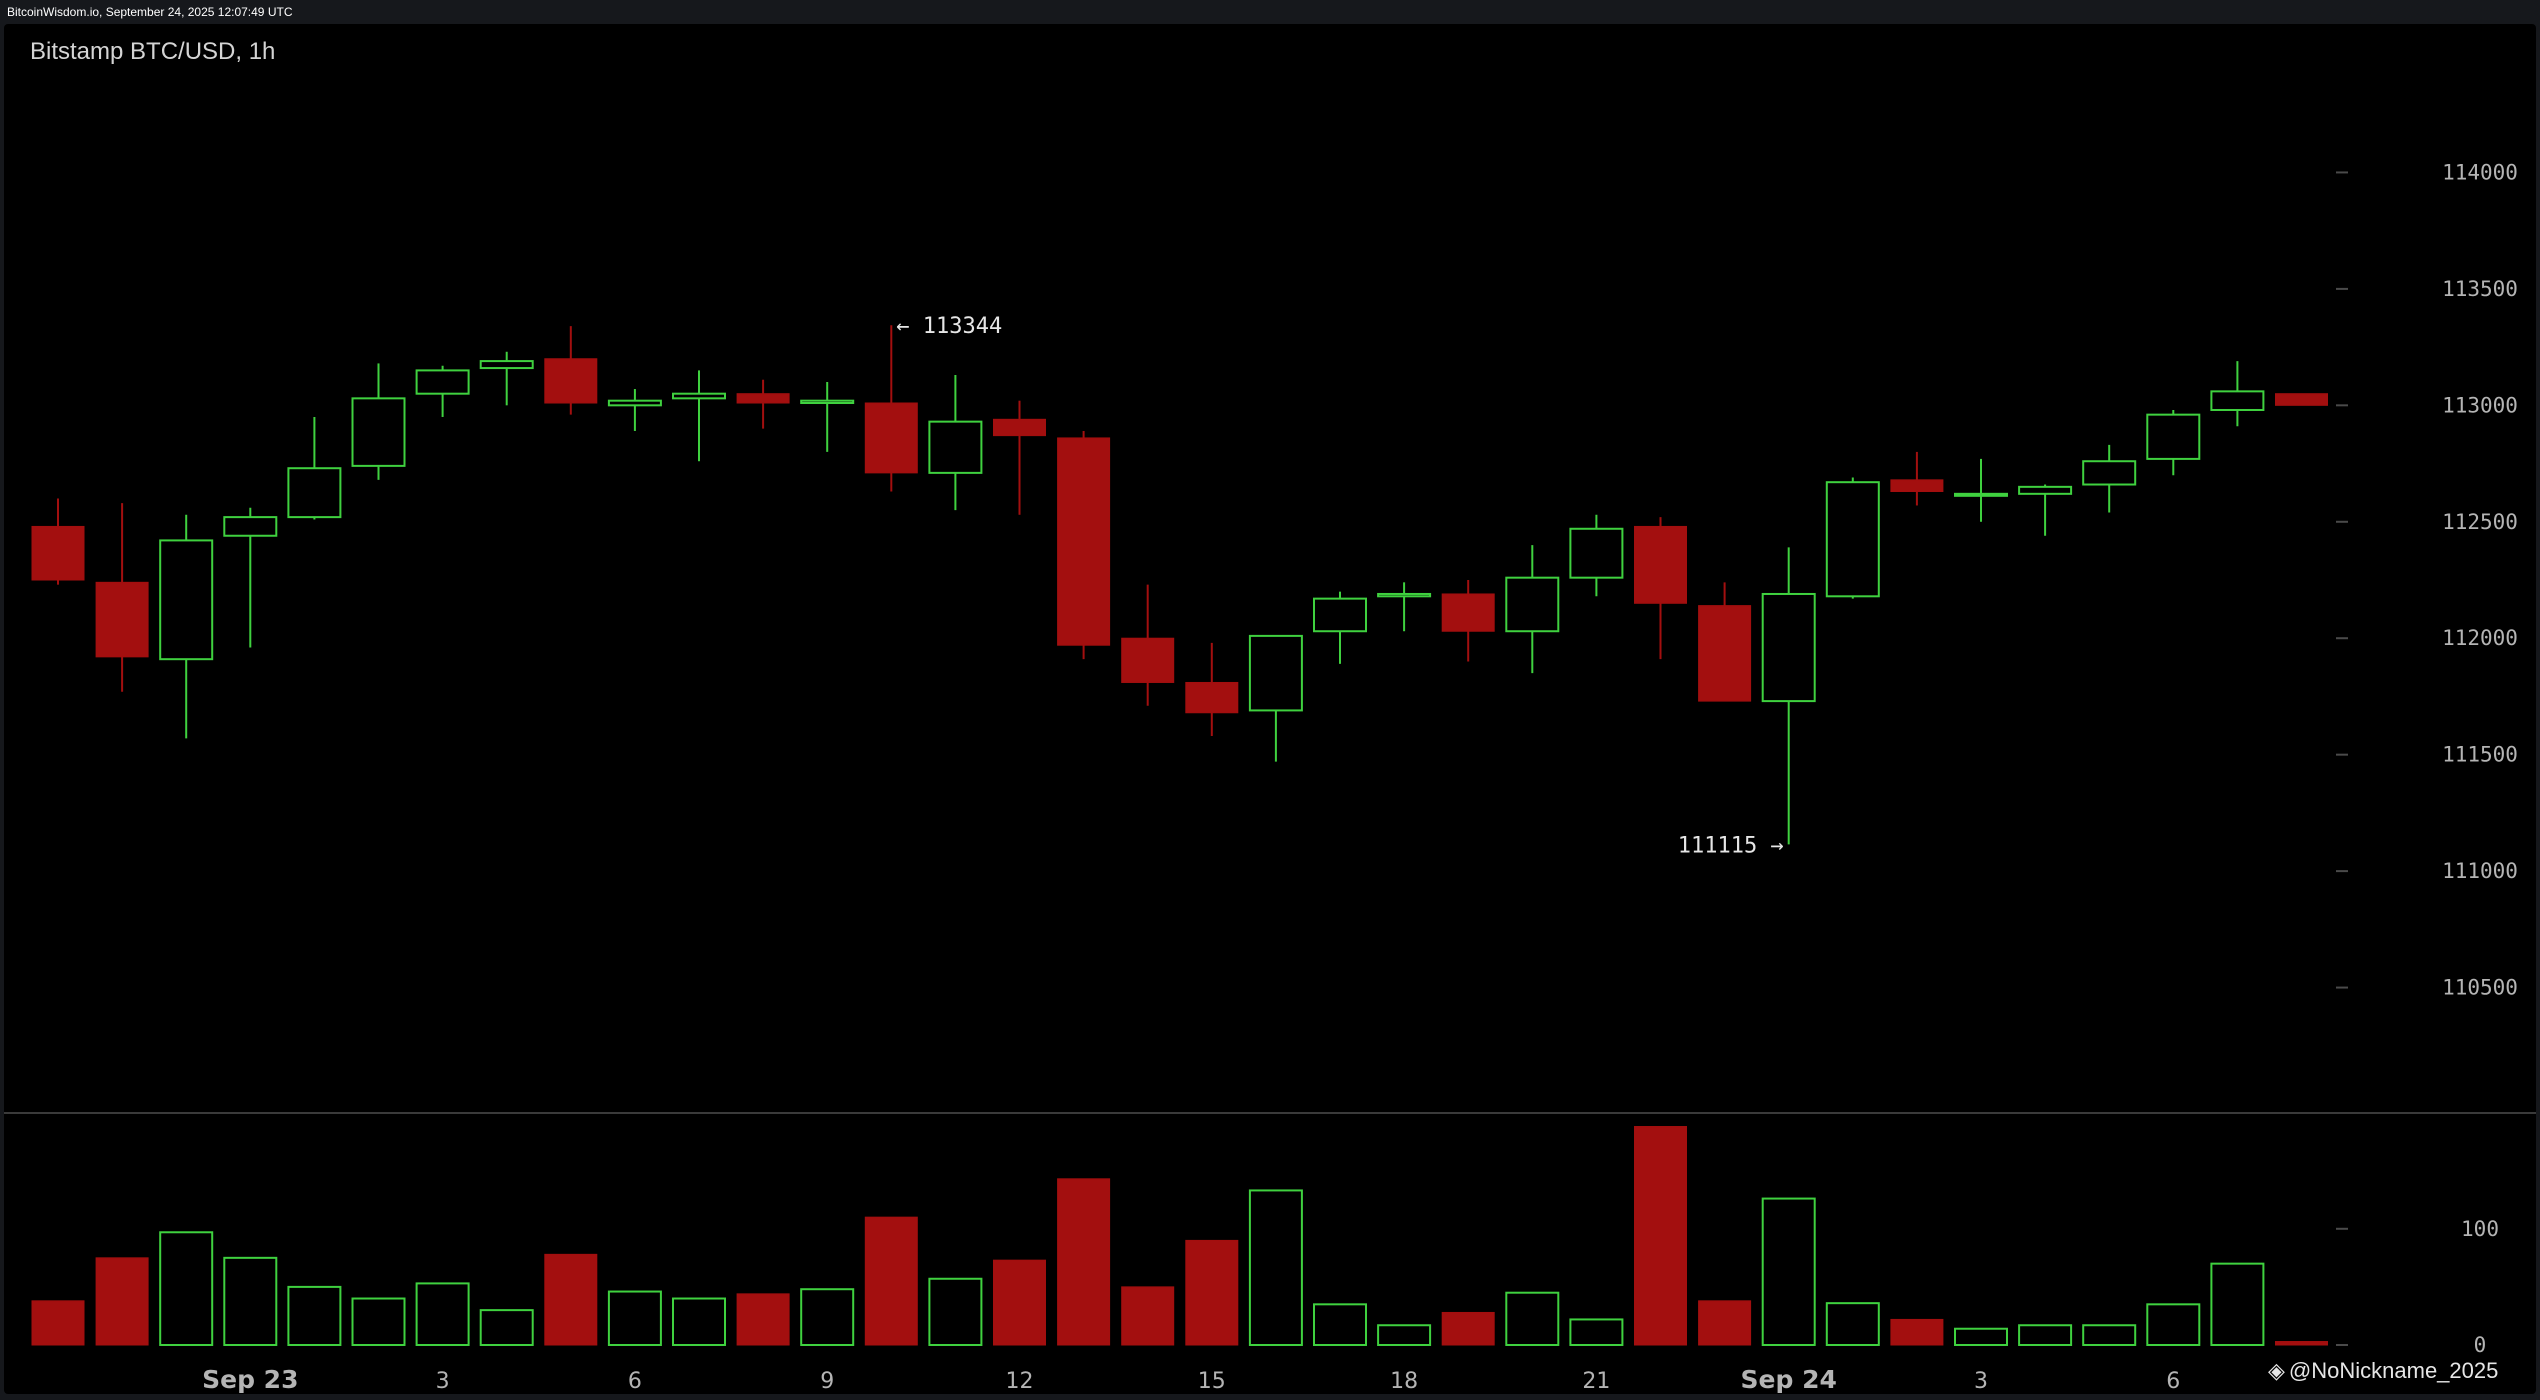 This screenshot has width=2540, height=1400. What do you see at coordinates (250, 1379) in the screenshot?
I see `x-axis-label: Sep 23` at bounding box center [250, 1379].